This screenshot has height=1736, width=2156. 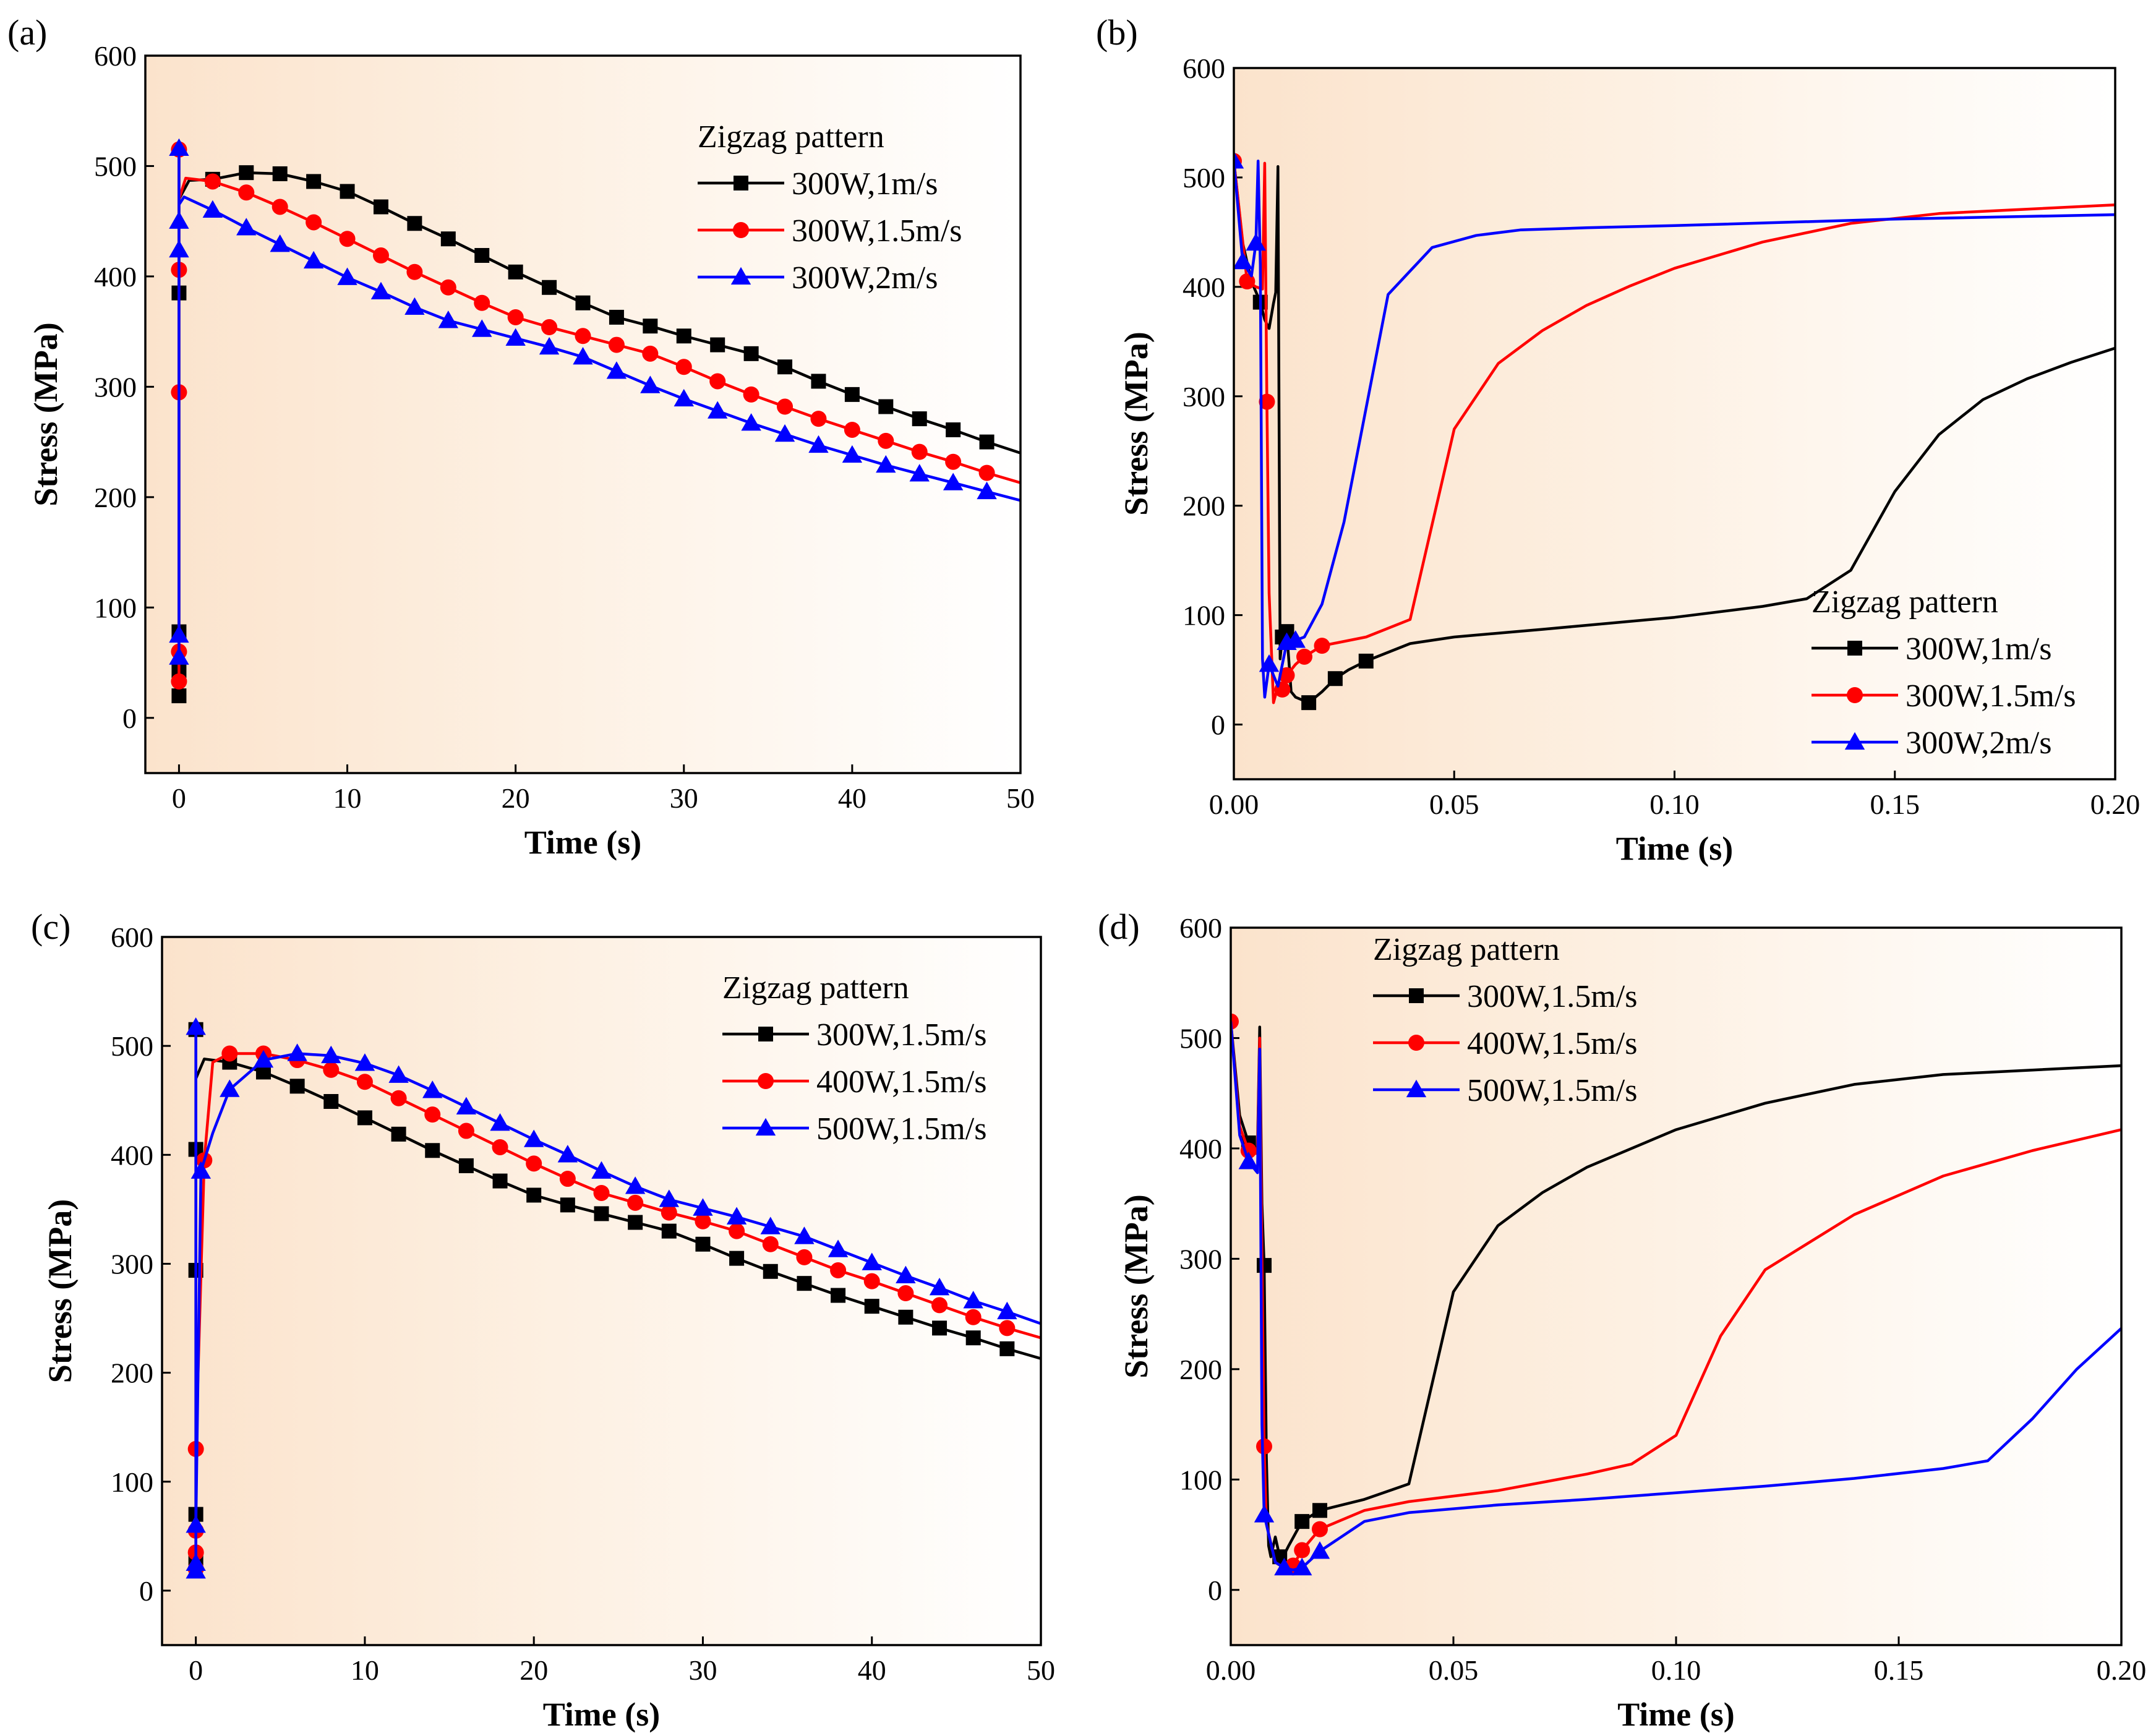 What do you see at coordinates (365, 1670) in the screenshot?
I see `x-tick-label: 10` at bounding box center [365, 1670].